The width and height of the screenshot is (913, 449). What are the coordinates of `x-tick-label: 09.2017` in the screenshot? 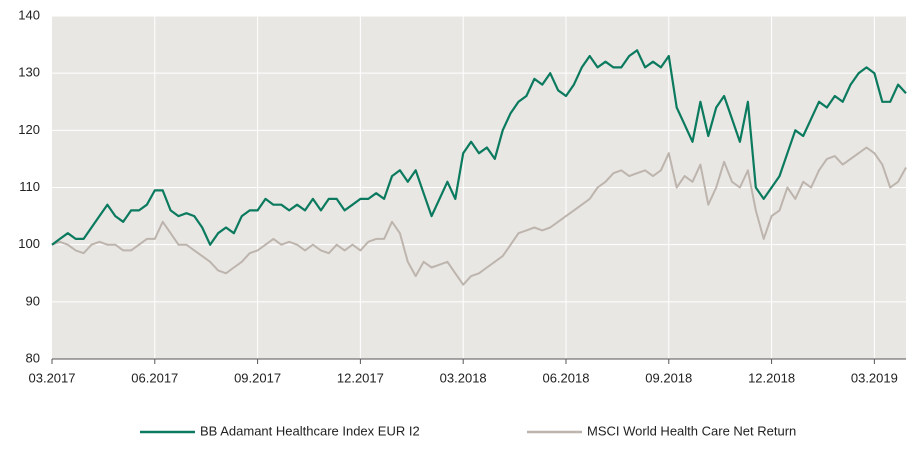 It's located at (257, 377).